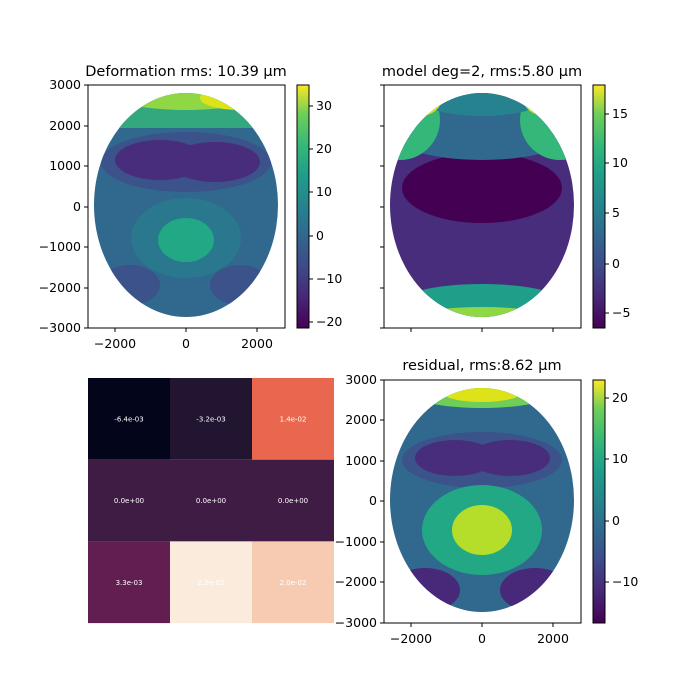 This screenshot has height=700, width=700. I want to click on matrix-cell-label: 2.2e-02, so click(211, 583).